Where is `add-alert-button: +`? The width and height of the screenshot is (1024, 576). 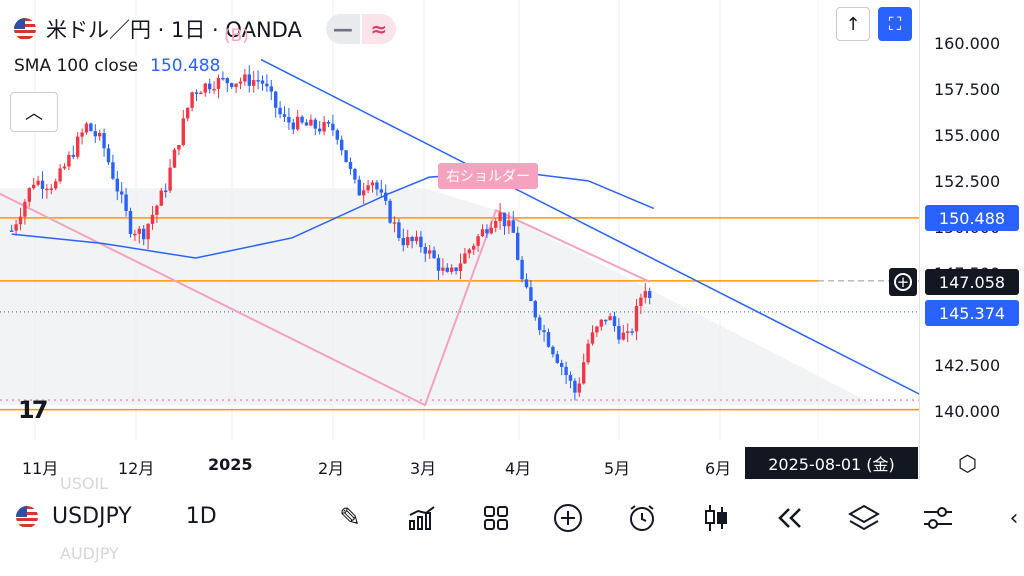 add-alert-button: + is located at coordinates (903, 282).